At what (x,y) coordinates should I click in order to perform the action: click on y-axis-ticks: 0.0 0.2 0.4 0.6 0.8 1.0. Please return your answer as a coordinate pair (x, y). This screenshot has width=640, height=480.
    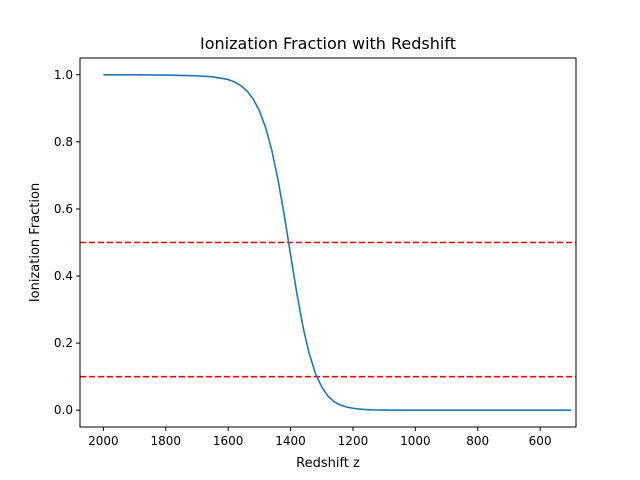
    Looking at the image, I should click on (67, 242).